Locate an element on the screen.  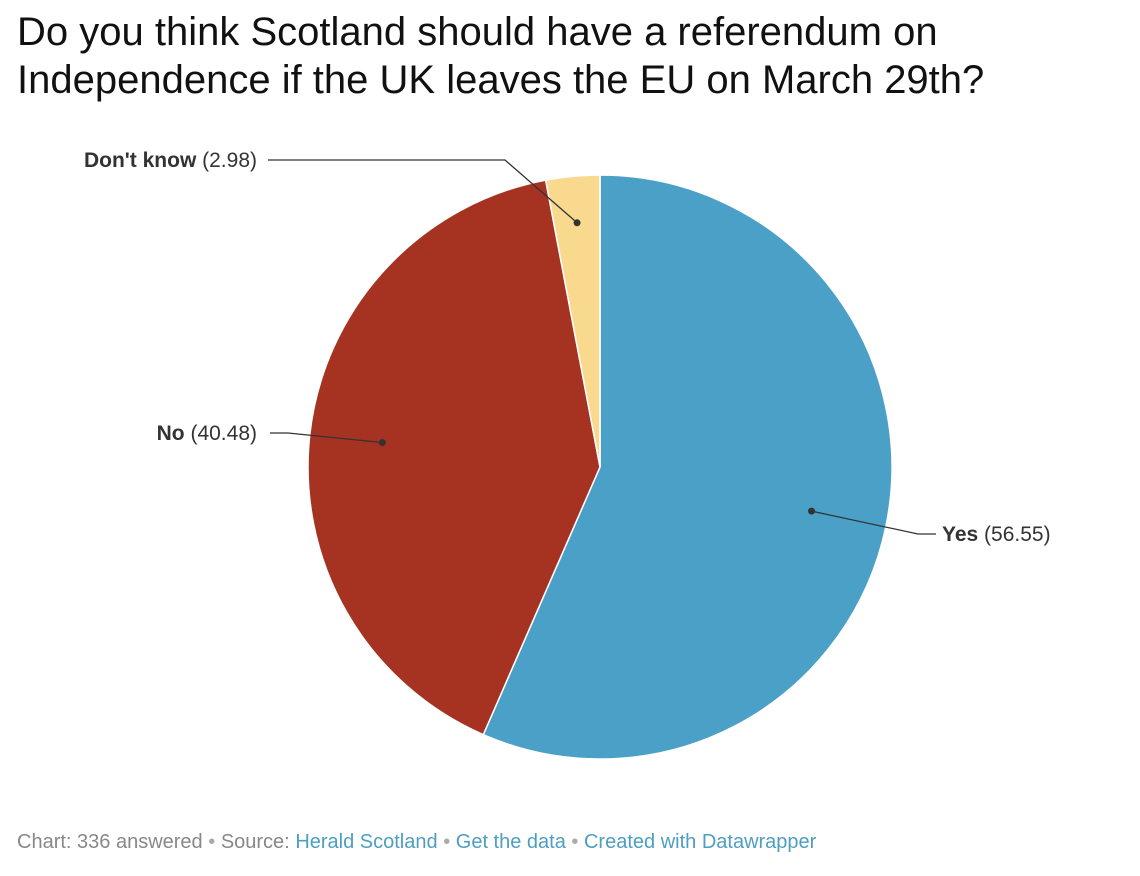
source-prefix: Source: is located at coordinates (255, 842).